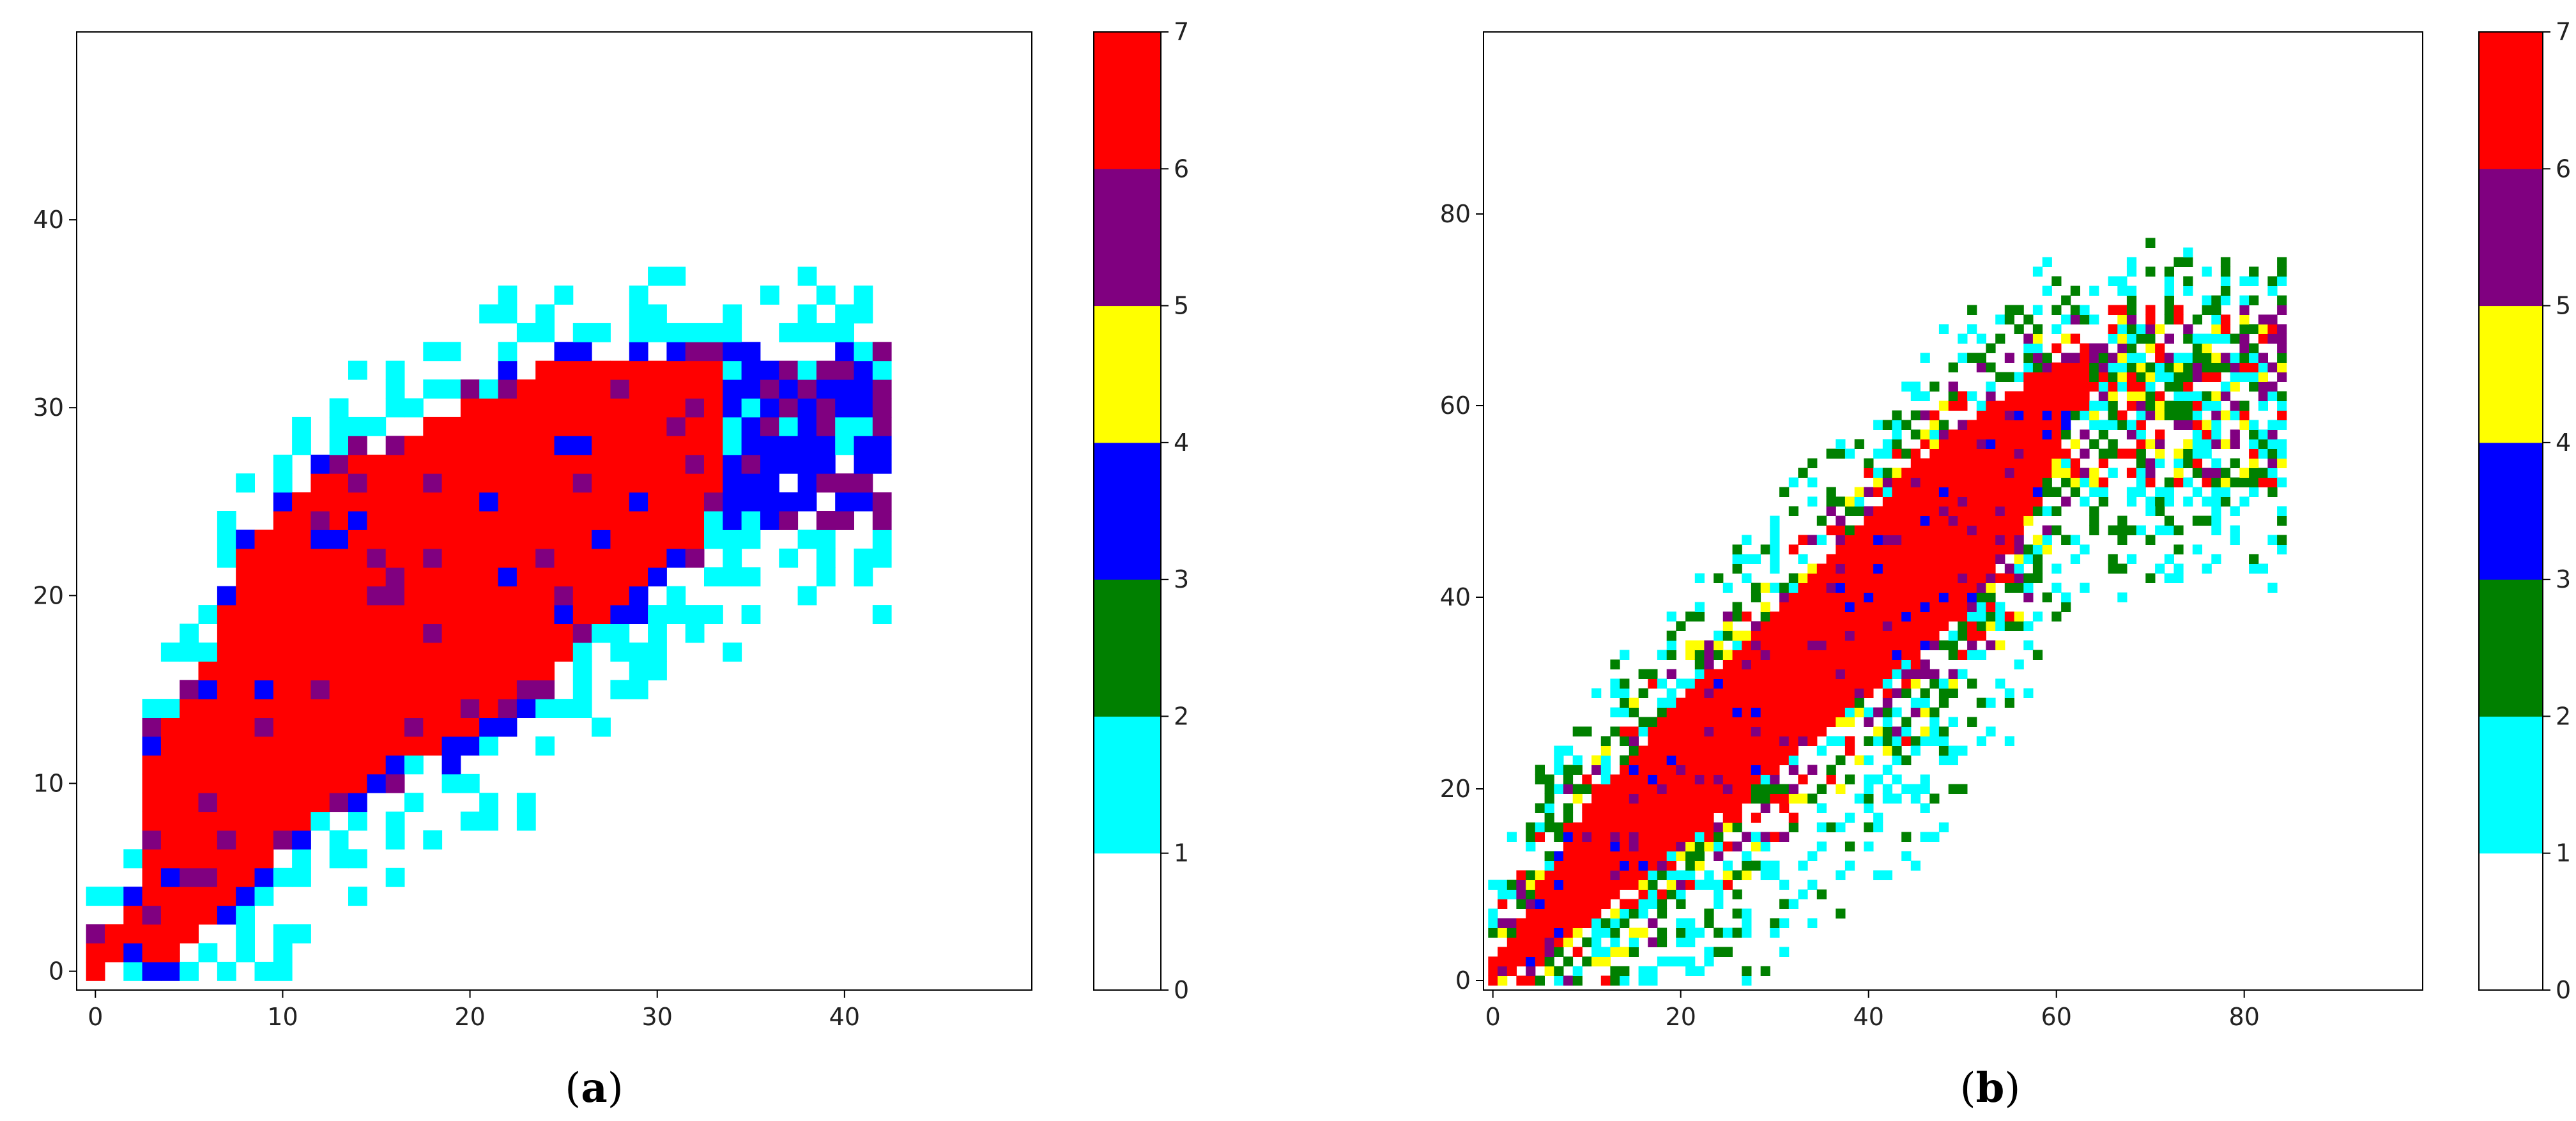 This screenshot has width=2576, height=1121. What do you see at coordinates (594, 1088) in the screenshot?
I see `panel-a-caption: (a)` at bounding box center [594, 1088].